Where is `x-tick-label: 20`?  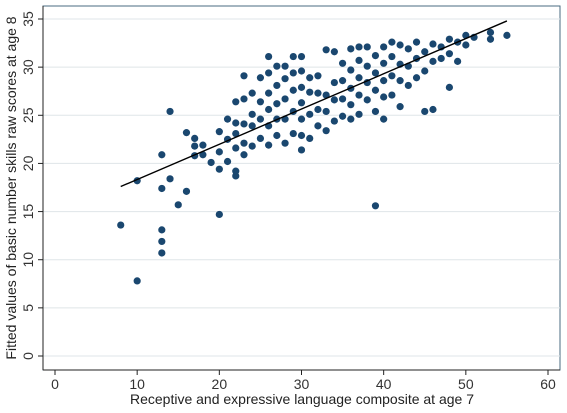 x-tick-label: 20 is located at coordinates (220, 384).